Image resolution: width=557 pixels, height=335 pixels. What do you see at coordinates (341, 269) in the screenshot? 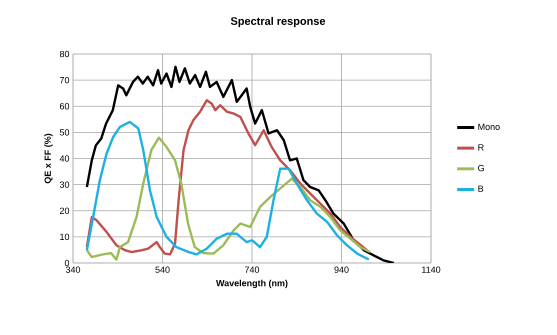
I see `x-tick-label: 940` at bounding box center [341, 269].